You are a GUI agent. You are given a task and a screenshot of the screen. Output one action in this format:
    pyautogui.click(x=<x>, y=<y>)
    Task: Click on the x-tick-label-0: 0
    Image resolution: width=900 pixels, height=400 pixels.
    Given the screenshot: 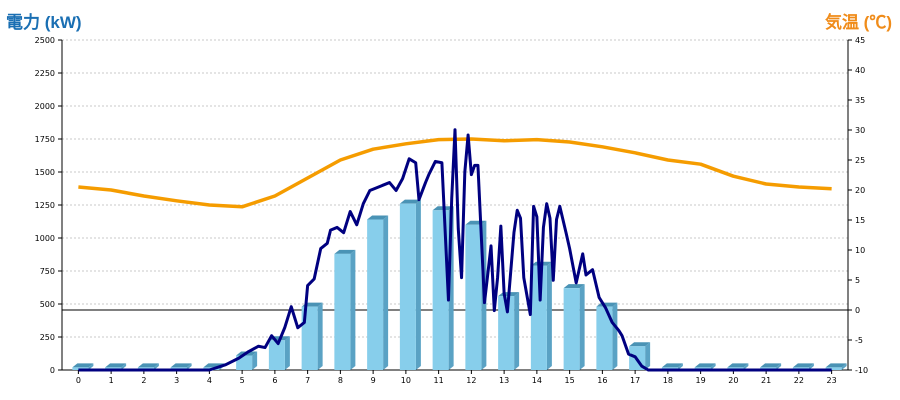 What is the action you would take?
    pyautogui.click(x=78, y=380)
    